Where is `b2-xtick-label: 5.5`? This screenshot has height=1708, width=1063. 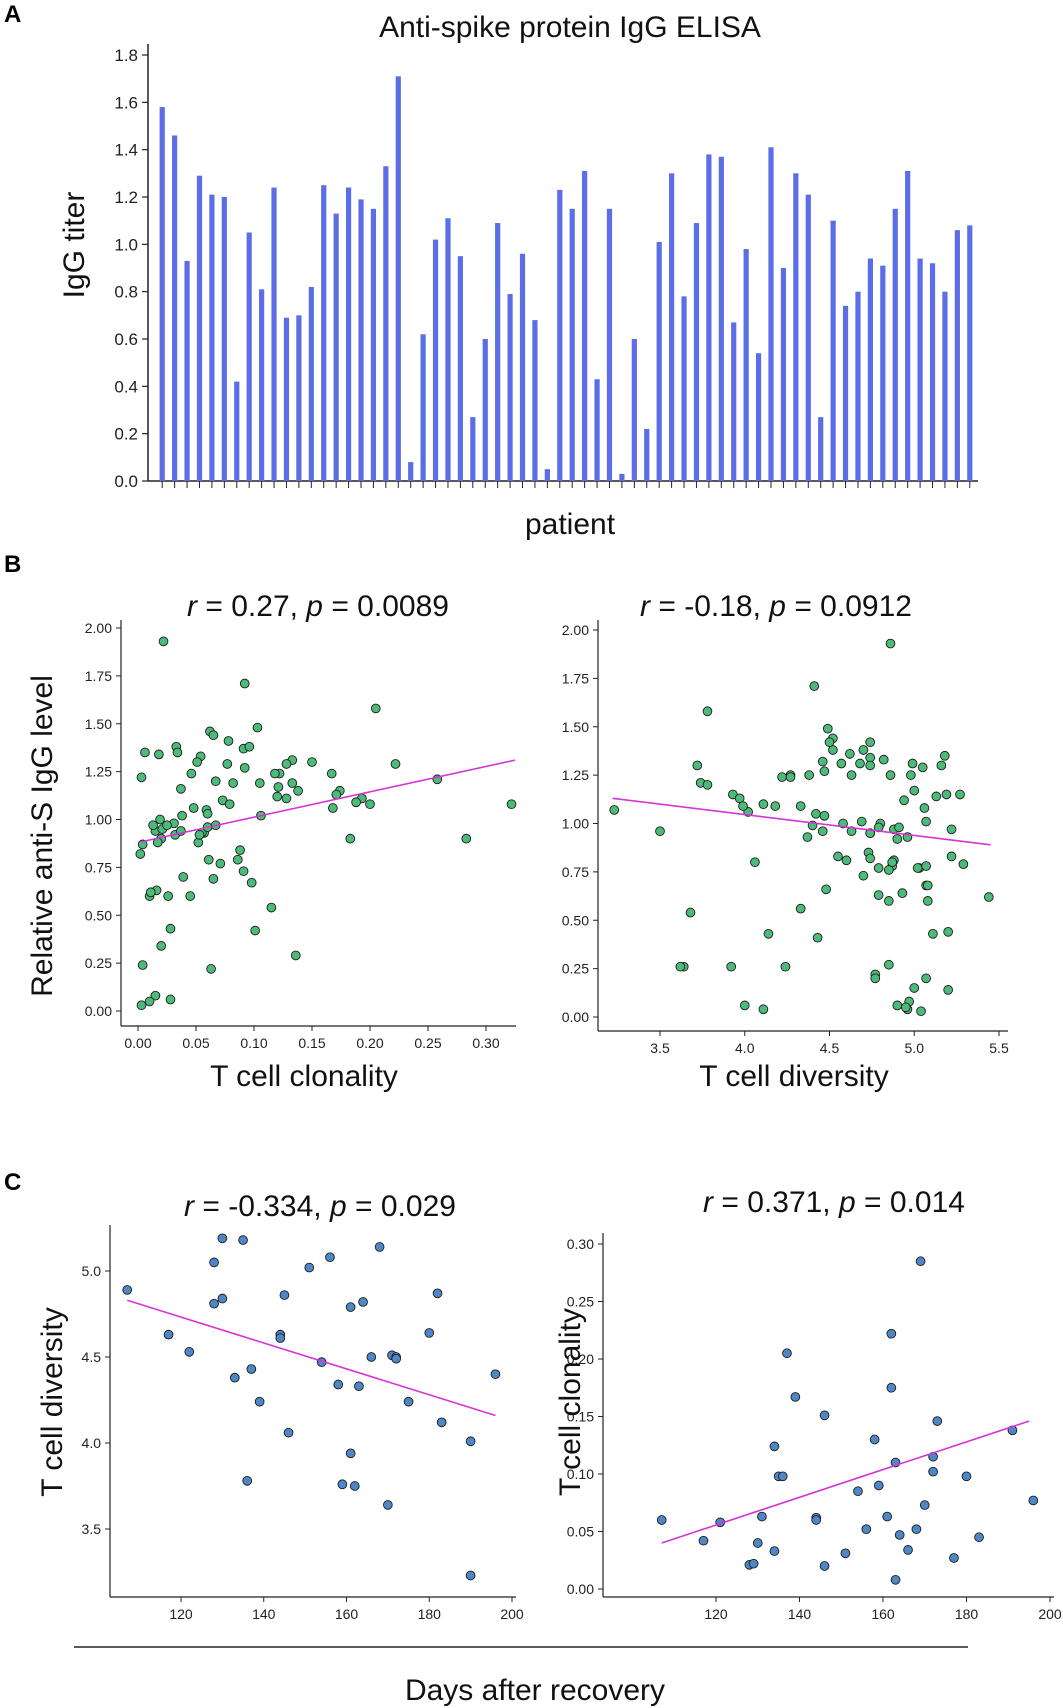
b2-xtick-label: 5.5 is located at coordinates (999, 1048).